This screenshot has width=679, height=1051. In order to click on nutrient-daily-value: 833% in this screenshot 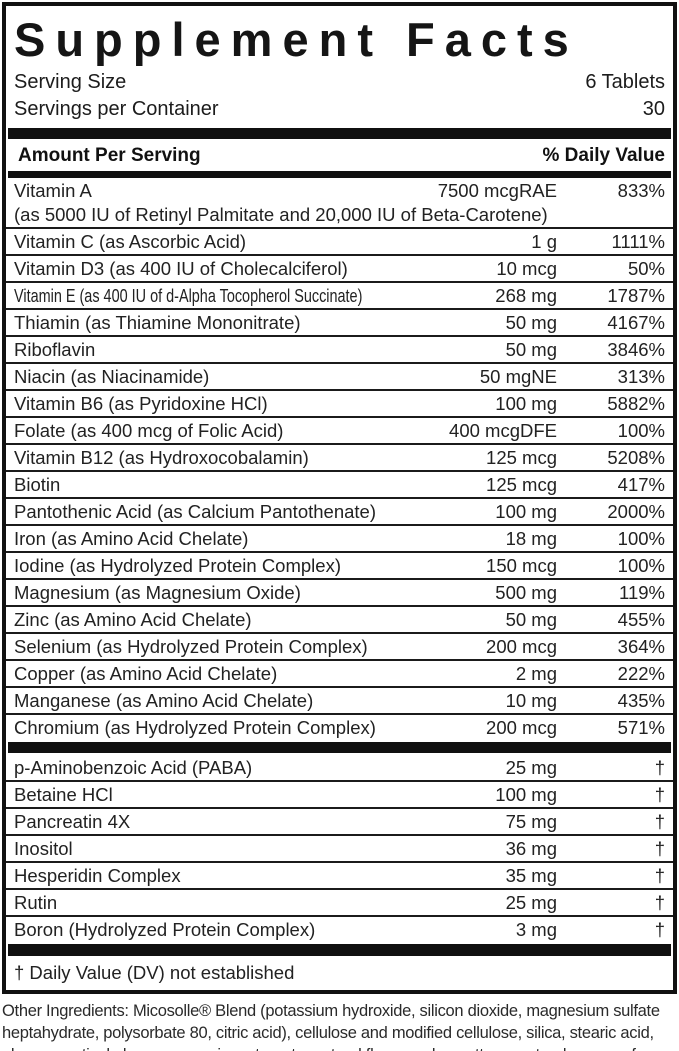, I will do `click(641, 190)`.